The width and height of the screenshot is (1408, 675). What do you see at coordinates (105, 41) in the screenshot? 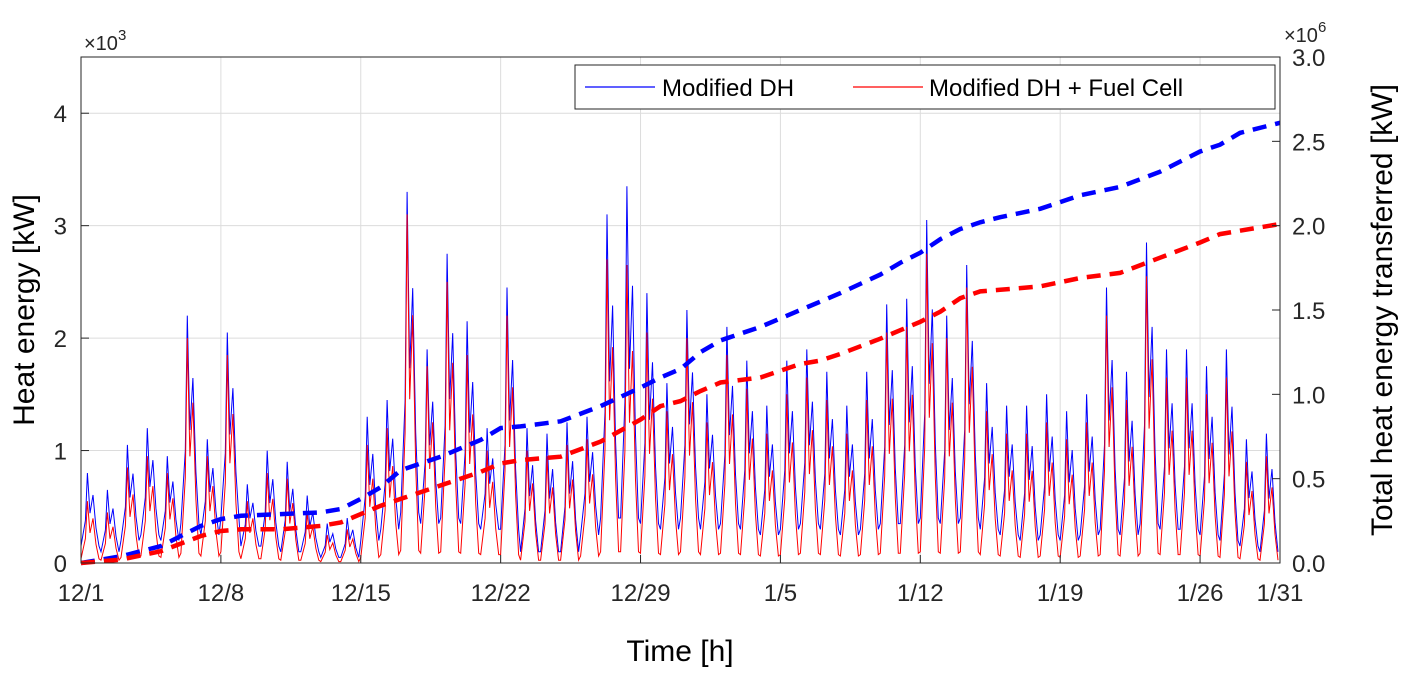
I see `left-axis-exponent: ×10³` at bounding box center [105, 41].